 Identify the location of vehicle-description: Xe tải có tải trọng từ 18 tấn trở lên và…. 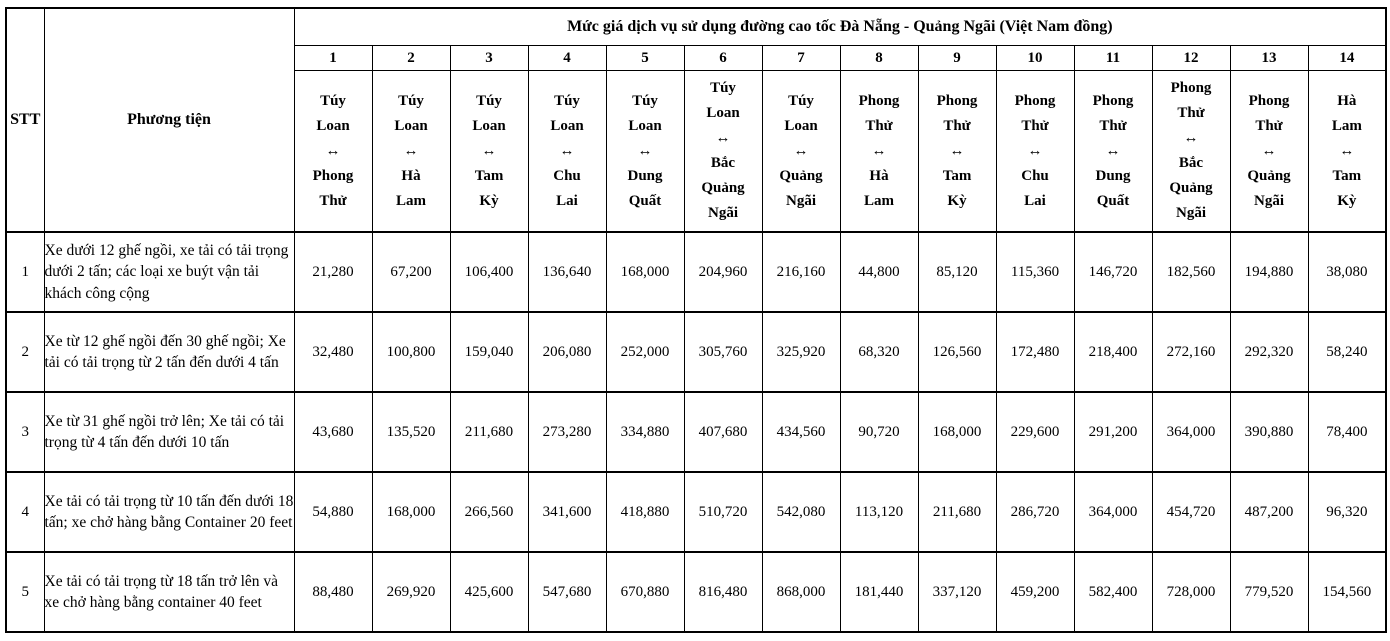
(169, 592).